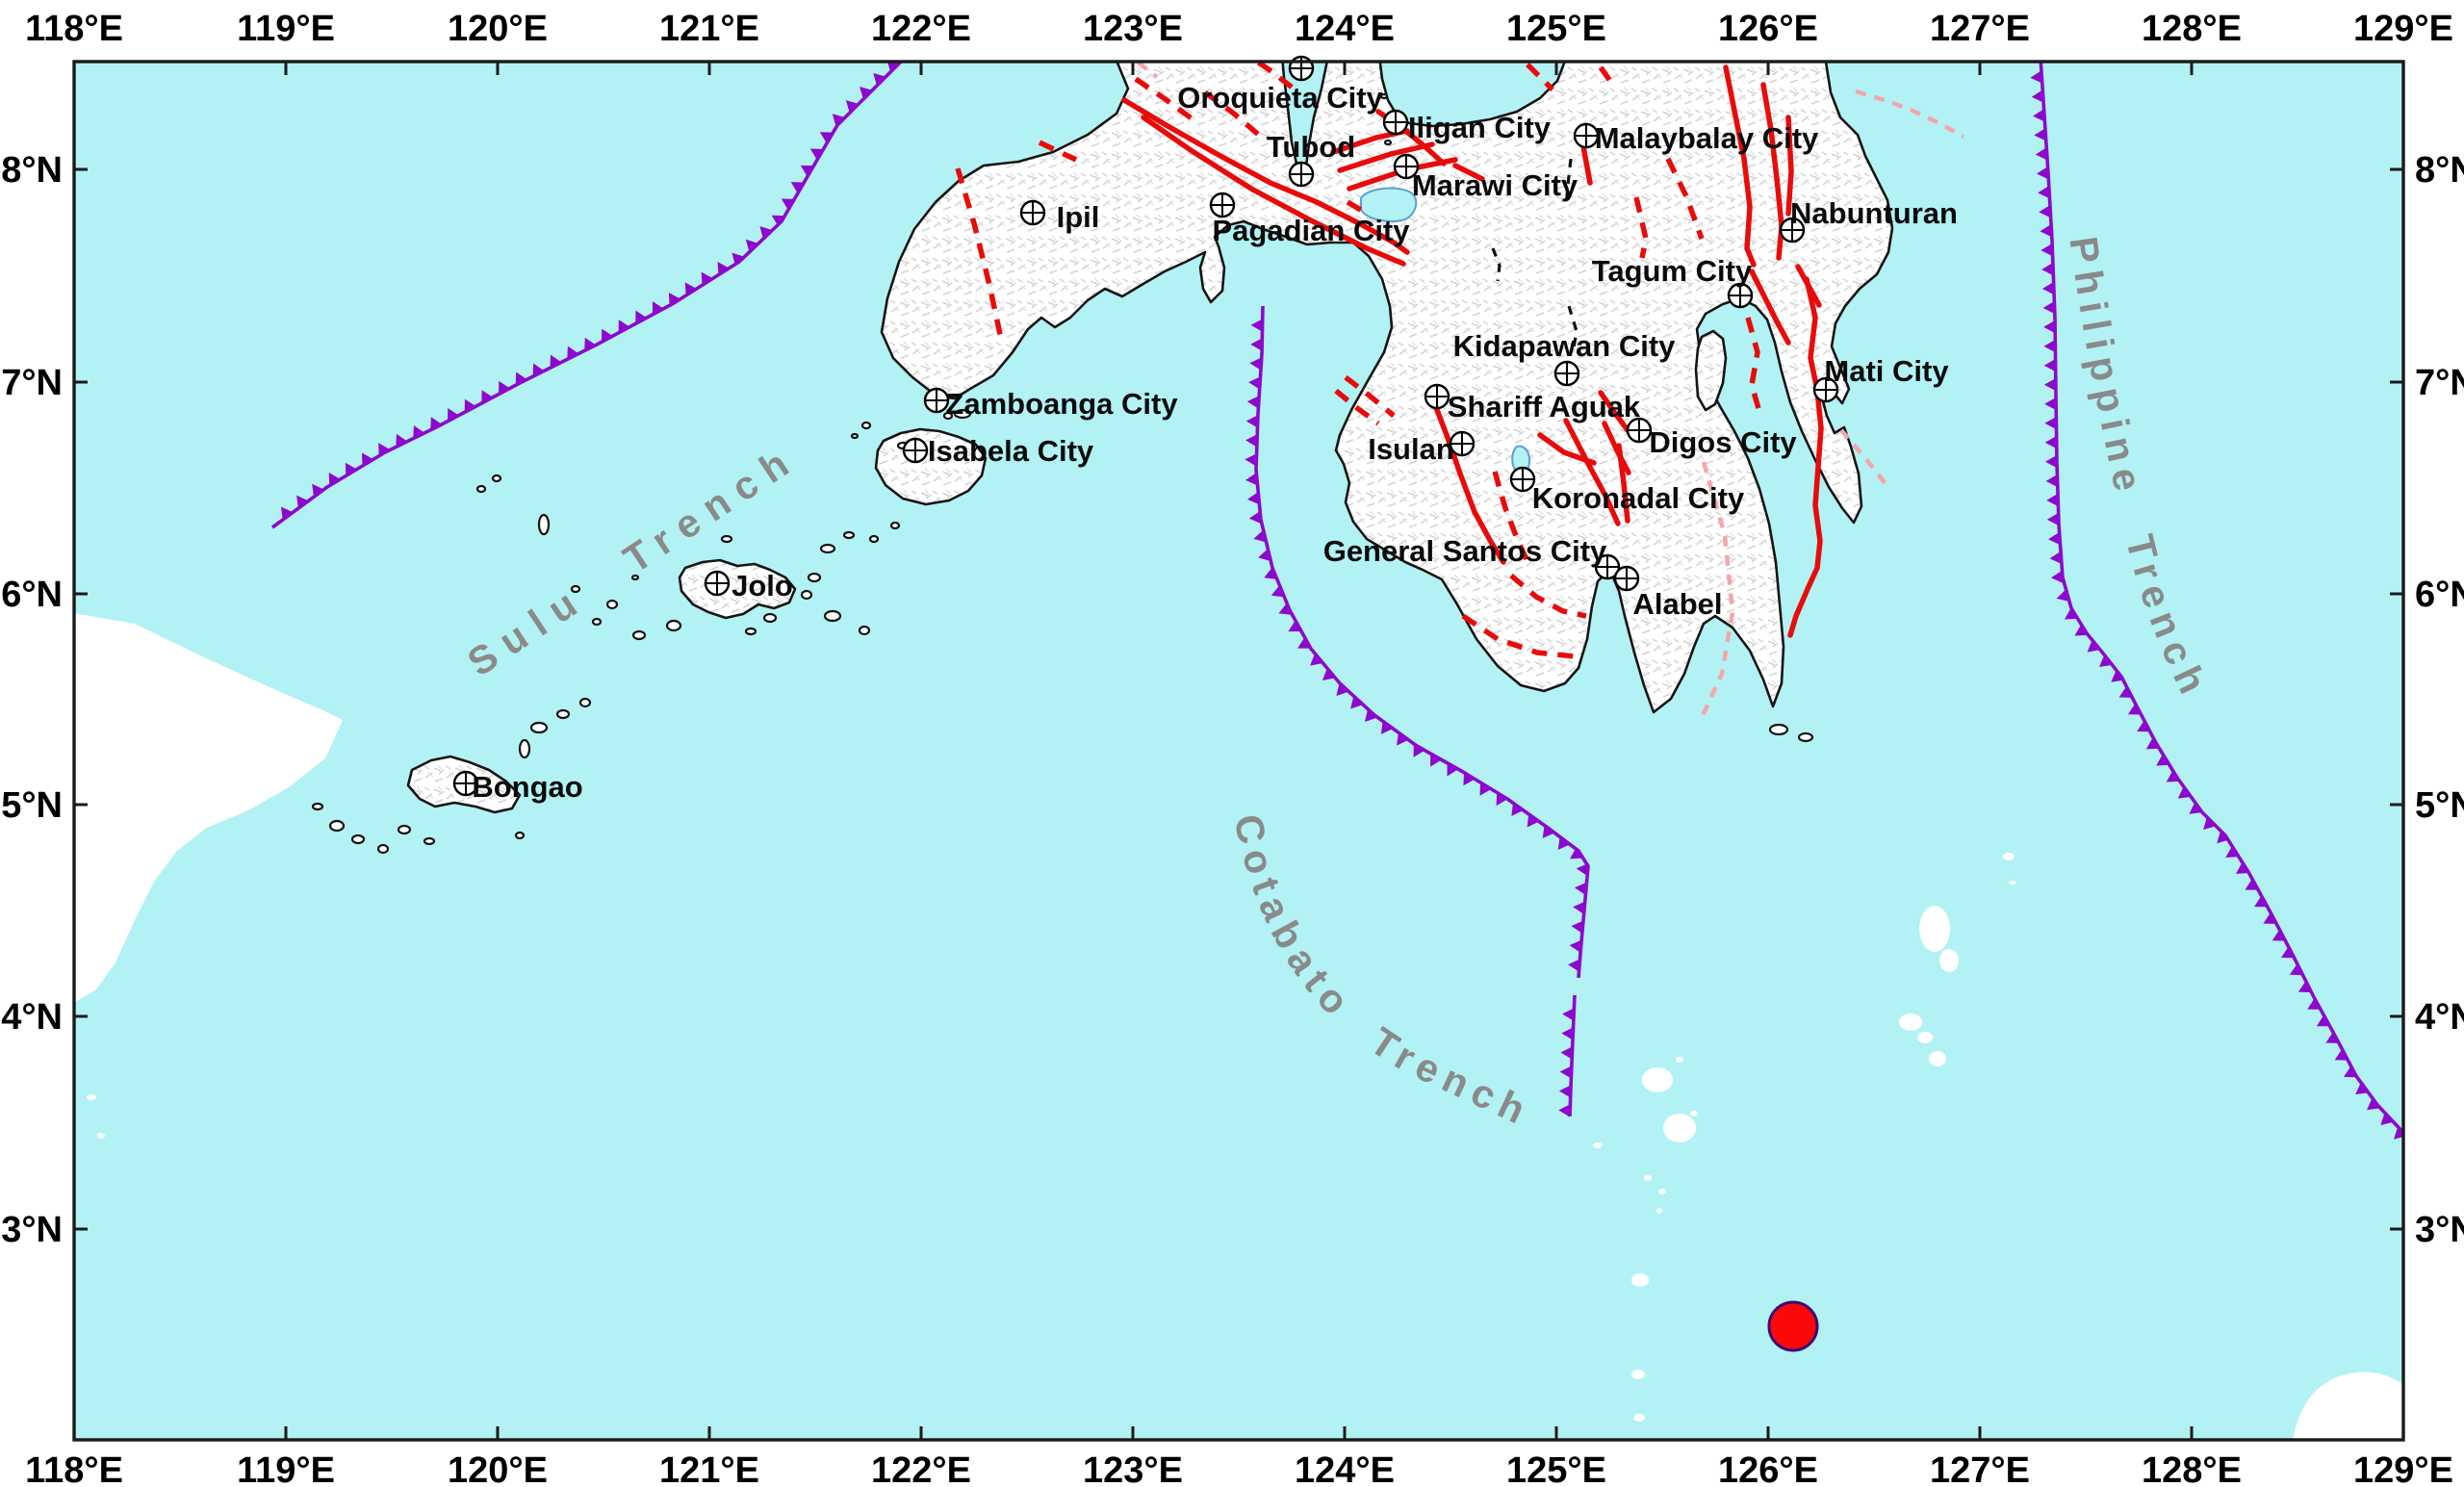 The image size is (2464, 1487). Describe the element at coordinates (1793, 1326) in the screenshot. I see `epicenter-dot-icon` at that location.